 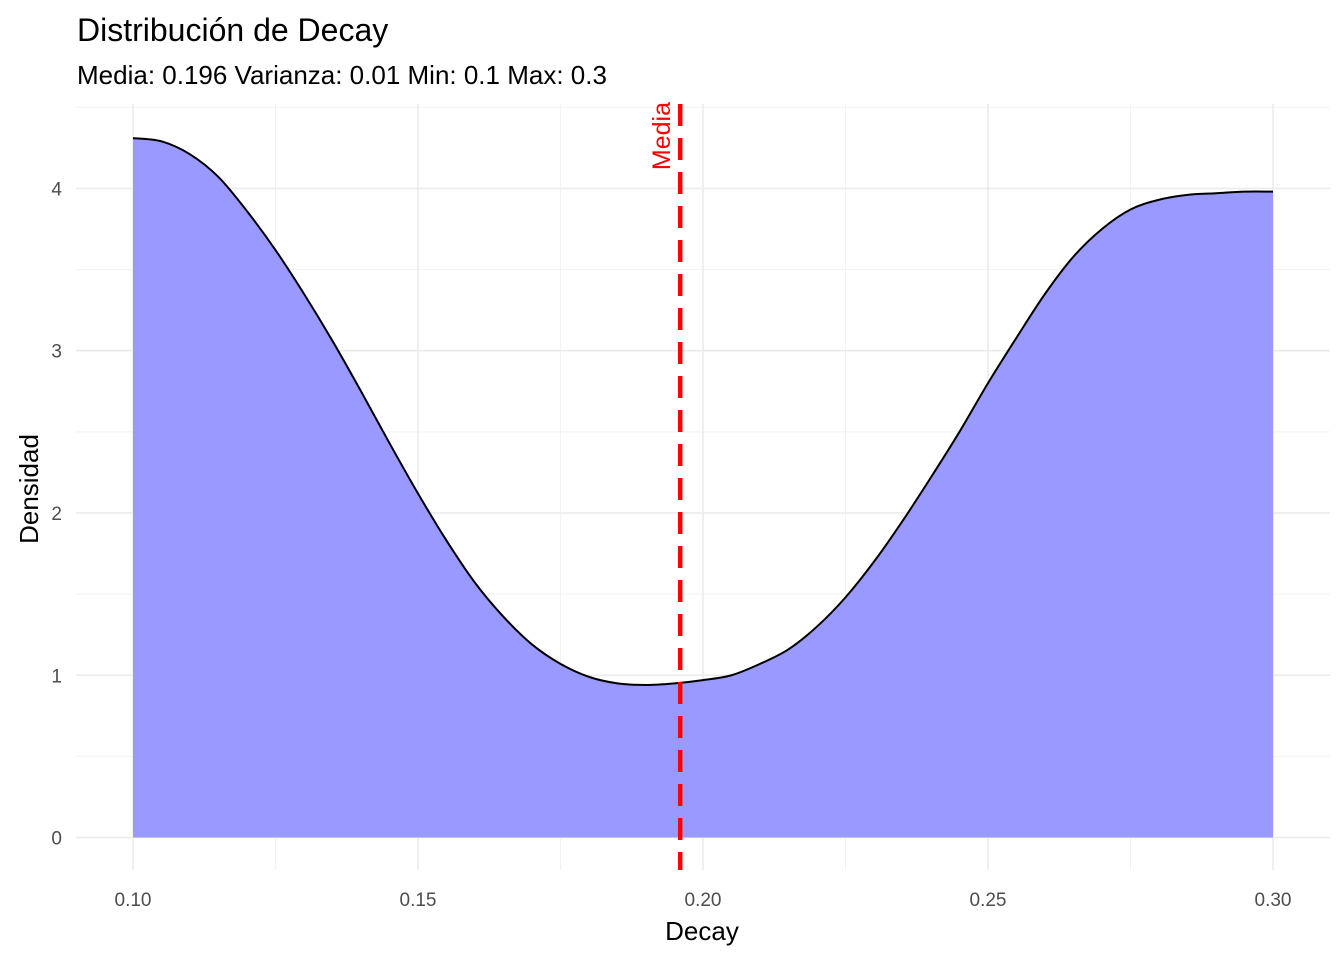 What do you see at coordinates (56, 839) in the screenshot?
I see `y-tick-label: 0` at bounding box center [56, 839].